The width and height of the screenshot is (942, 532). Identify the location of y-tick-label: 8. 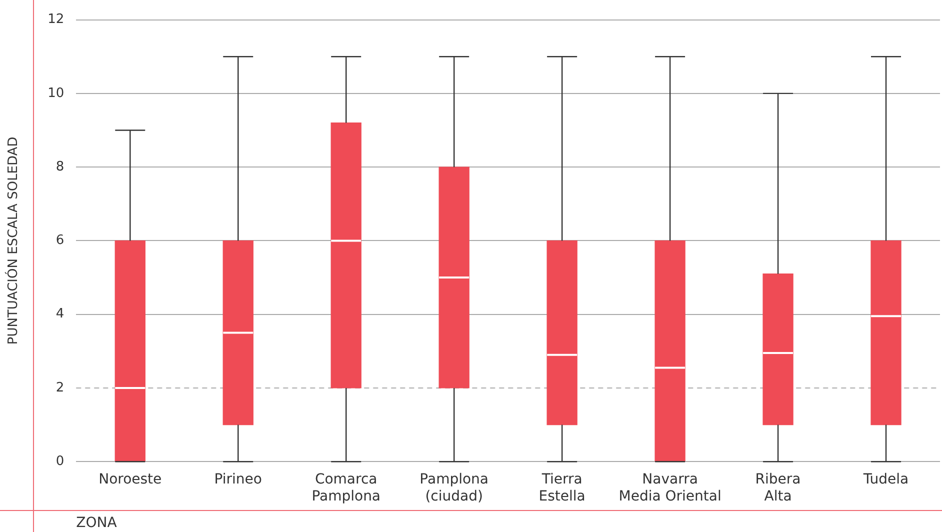
(60, 166).